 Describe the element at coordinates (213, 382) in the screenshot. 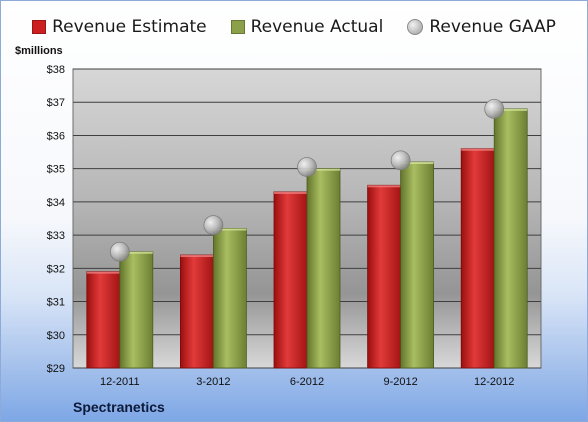

I see `x-tick-label: 3-2012` at that location.